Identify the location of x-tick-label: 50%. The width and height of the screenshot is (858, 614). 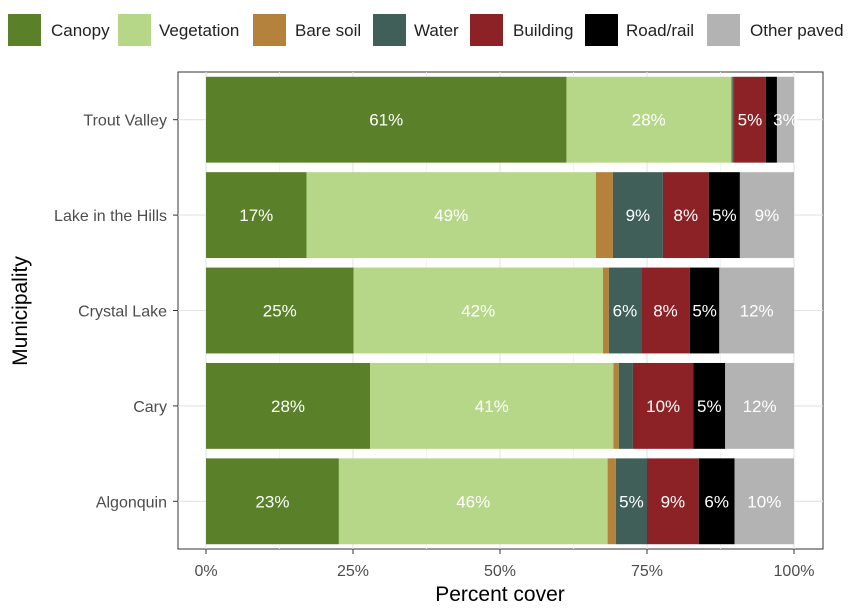
(500, 571).